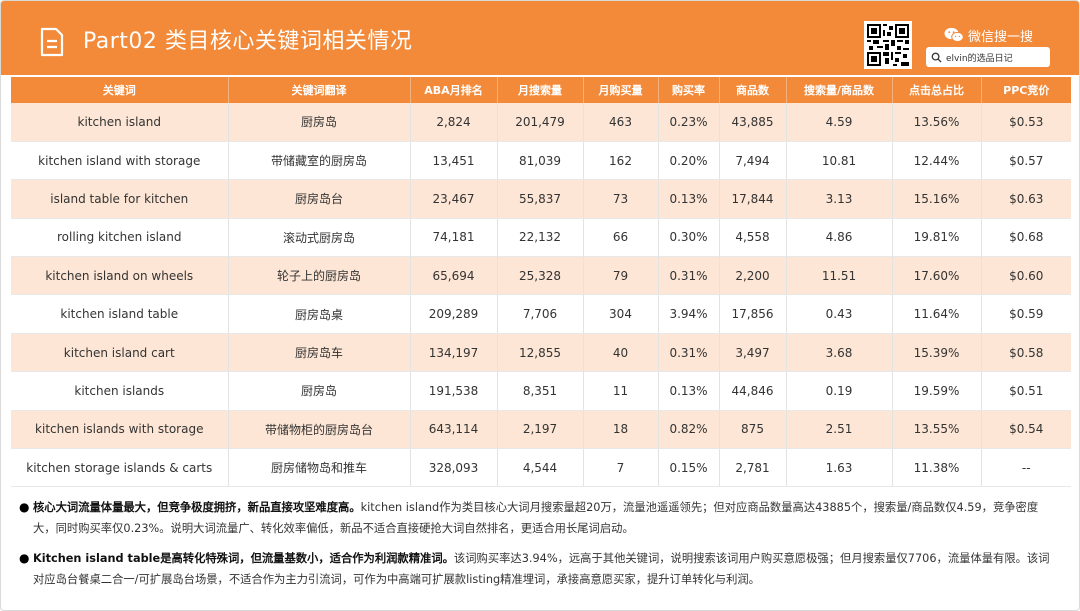  I want to click on monthly-search-cell: 55,837, so click(540, 199).